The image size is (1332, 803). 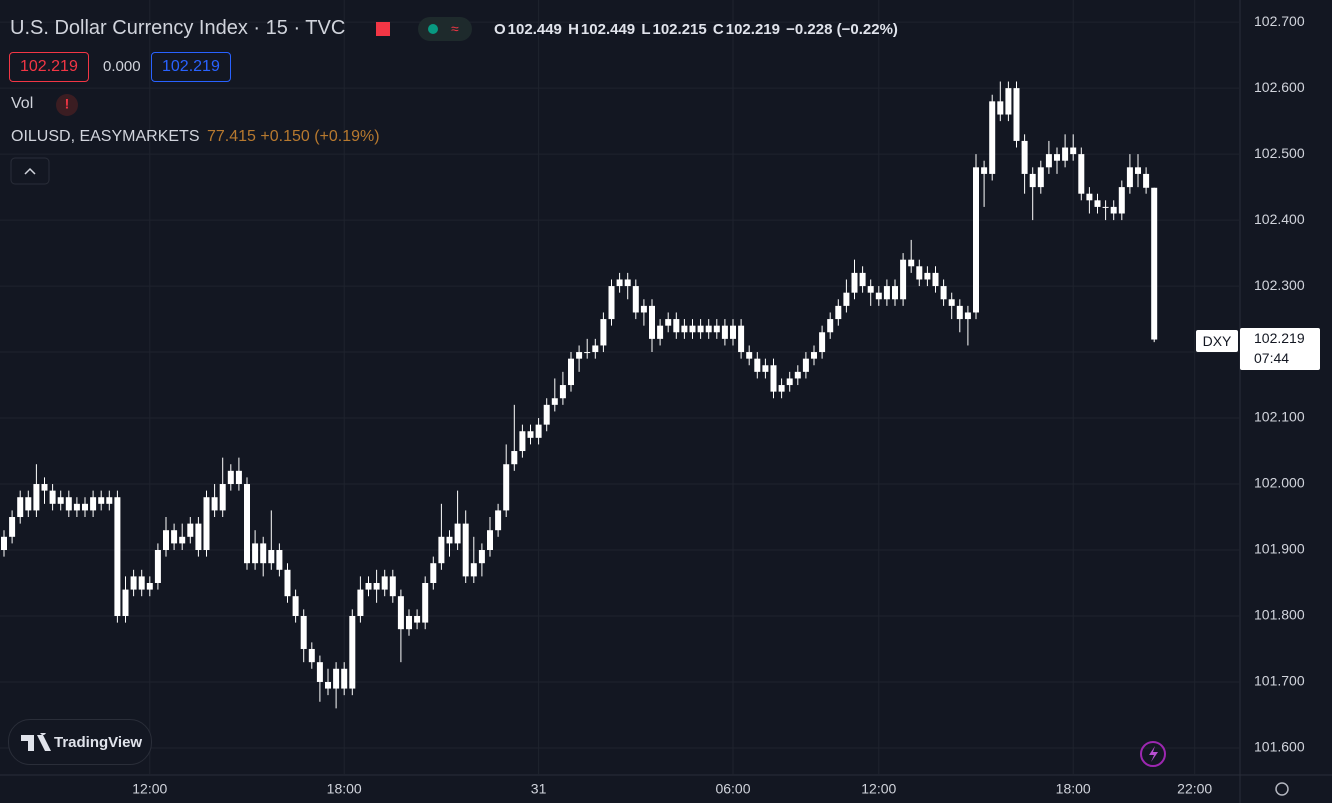 I want to click on x-tick-label: 31, so click(x=539, y=789).